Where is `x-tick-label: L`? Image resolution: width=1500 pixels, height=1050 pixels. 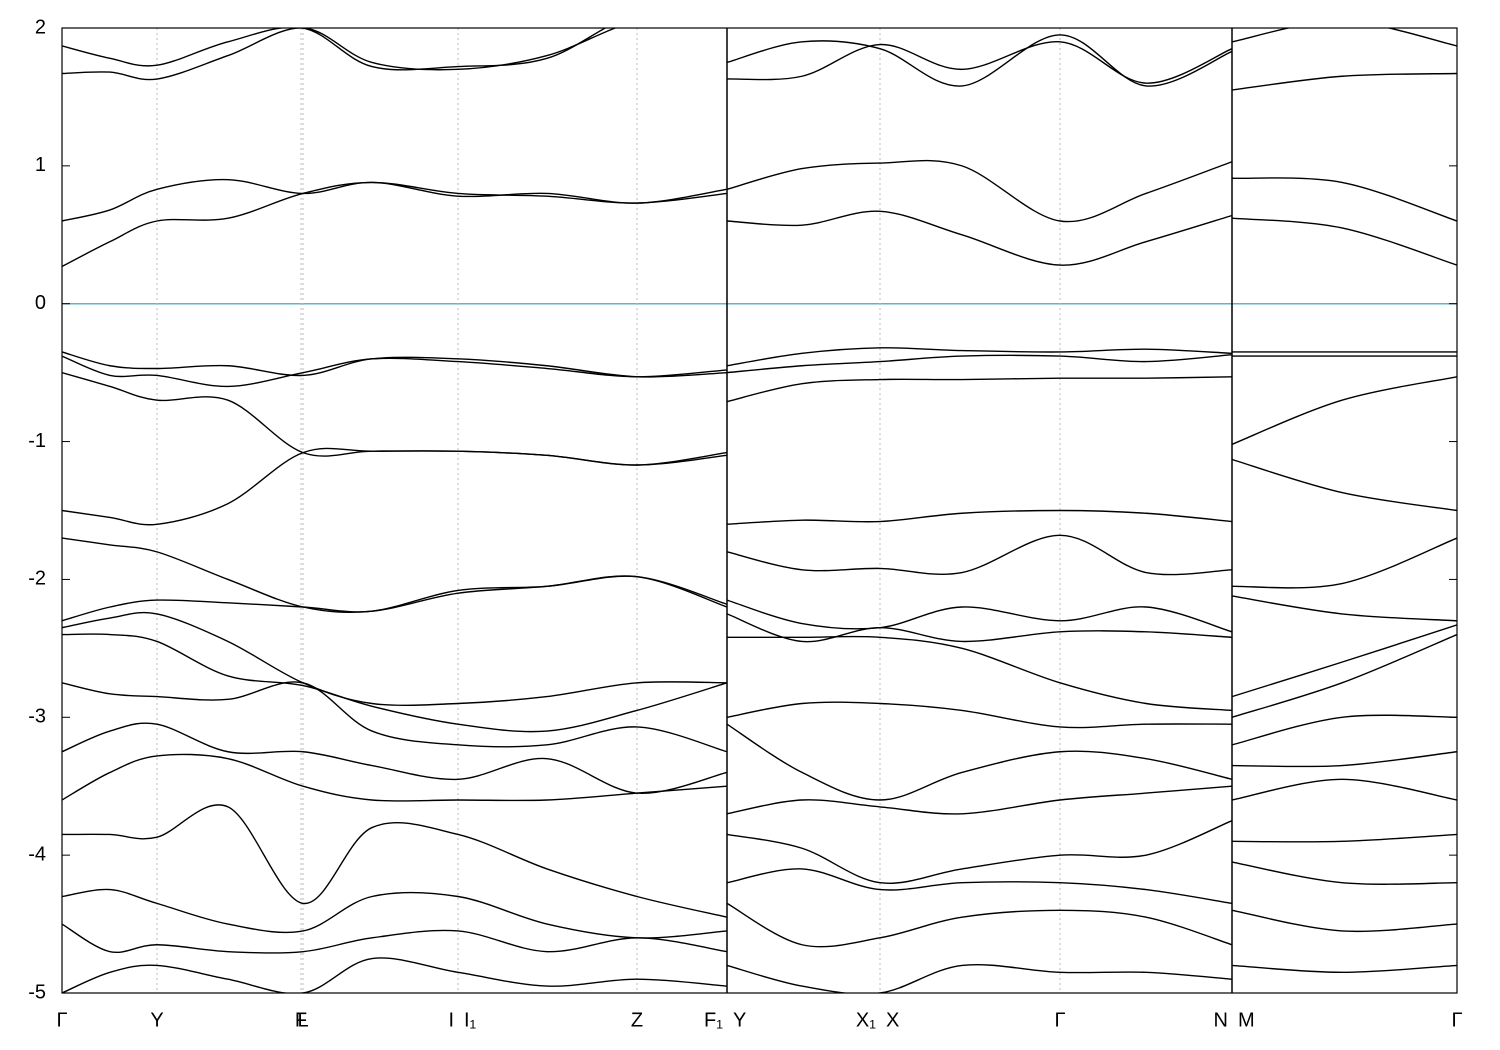
x-tick-label: L is located at coordinates (302, 1020).